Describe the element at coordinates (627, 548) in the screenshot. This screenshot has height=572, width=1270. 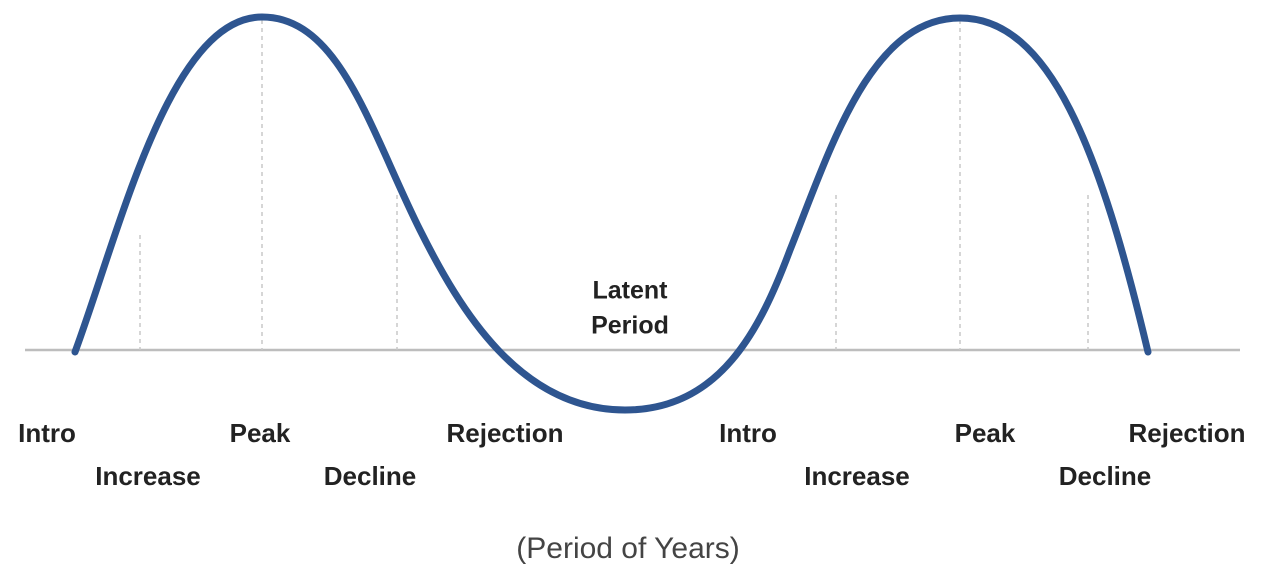
I see `axis-label: (Period of Years)` at that location.